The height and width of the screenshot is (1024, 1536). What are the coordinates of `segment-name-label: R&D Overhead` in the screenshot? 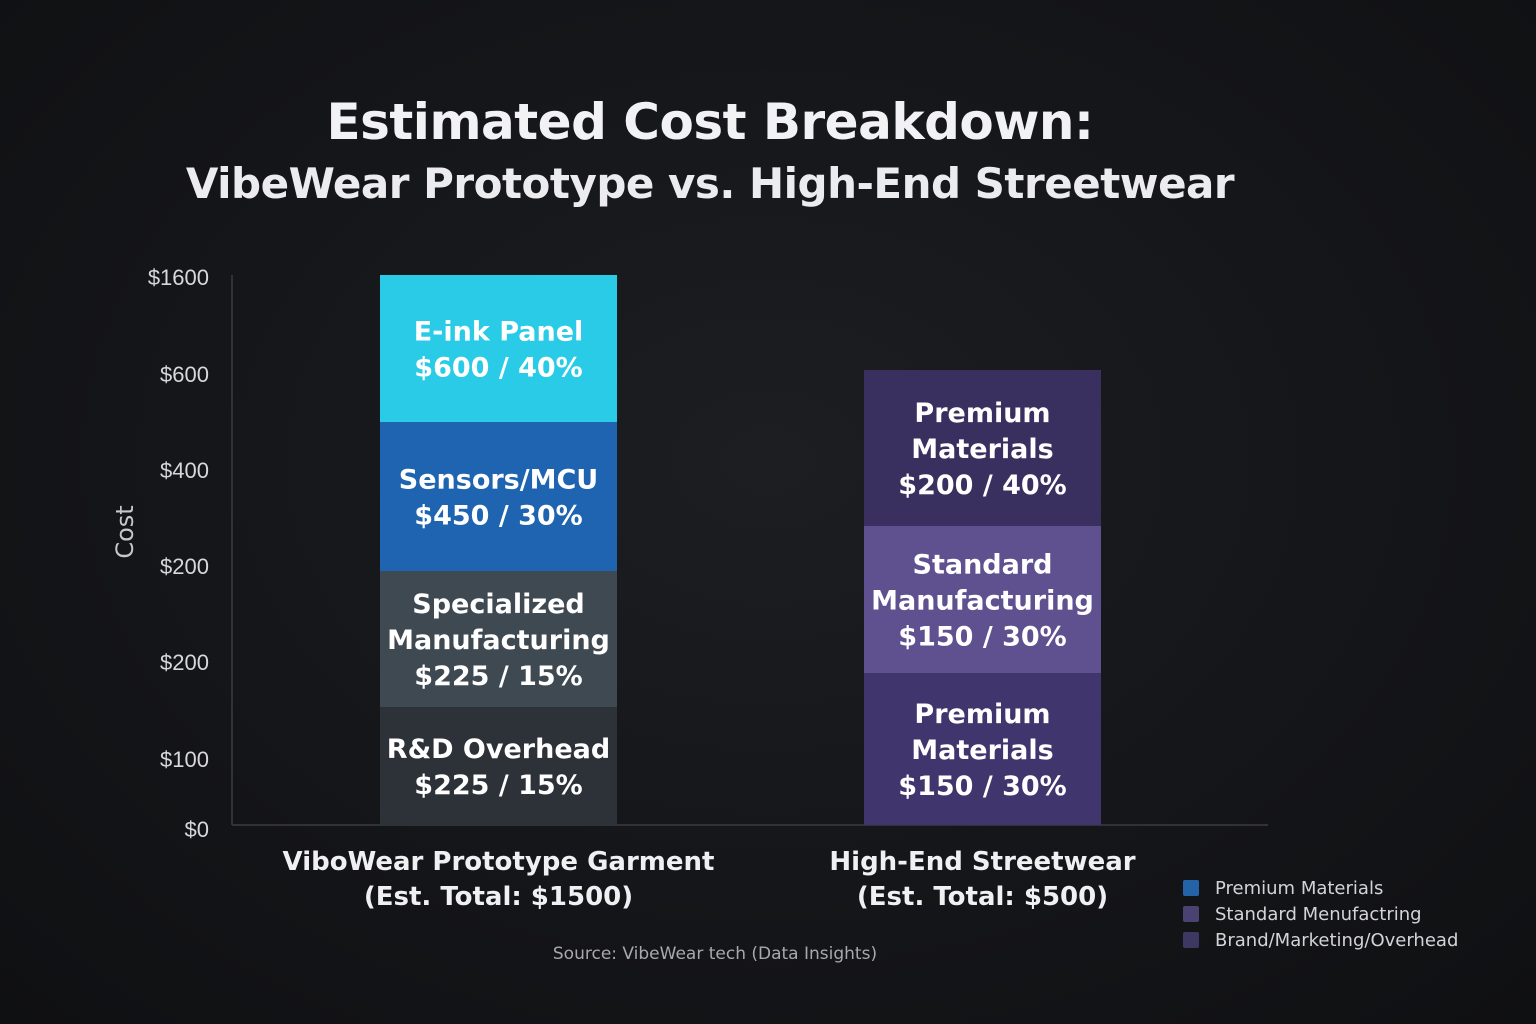 It's located at (498, 749).